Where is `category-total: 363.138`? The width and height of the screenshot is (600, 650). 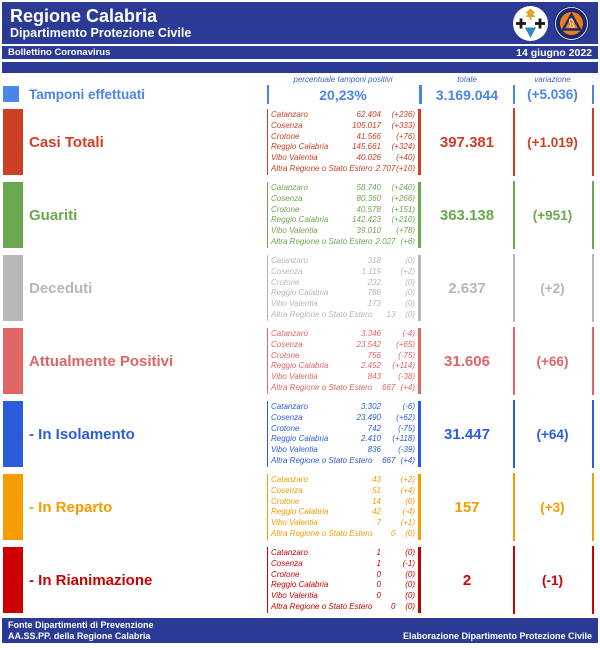
category-total: 363.138 is located at coordinates (467, 215).